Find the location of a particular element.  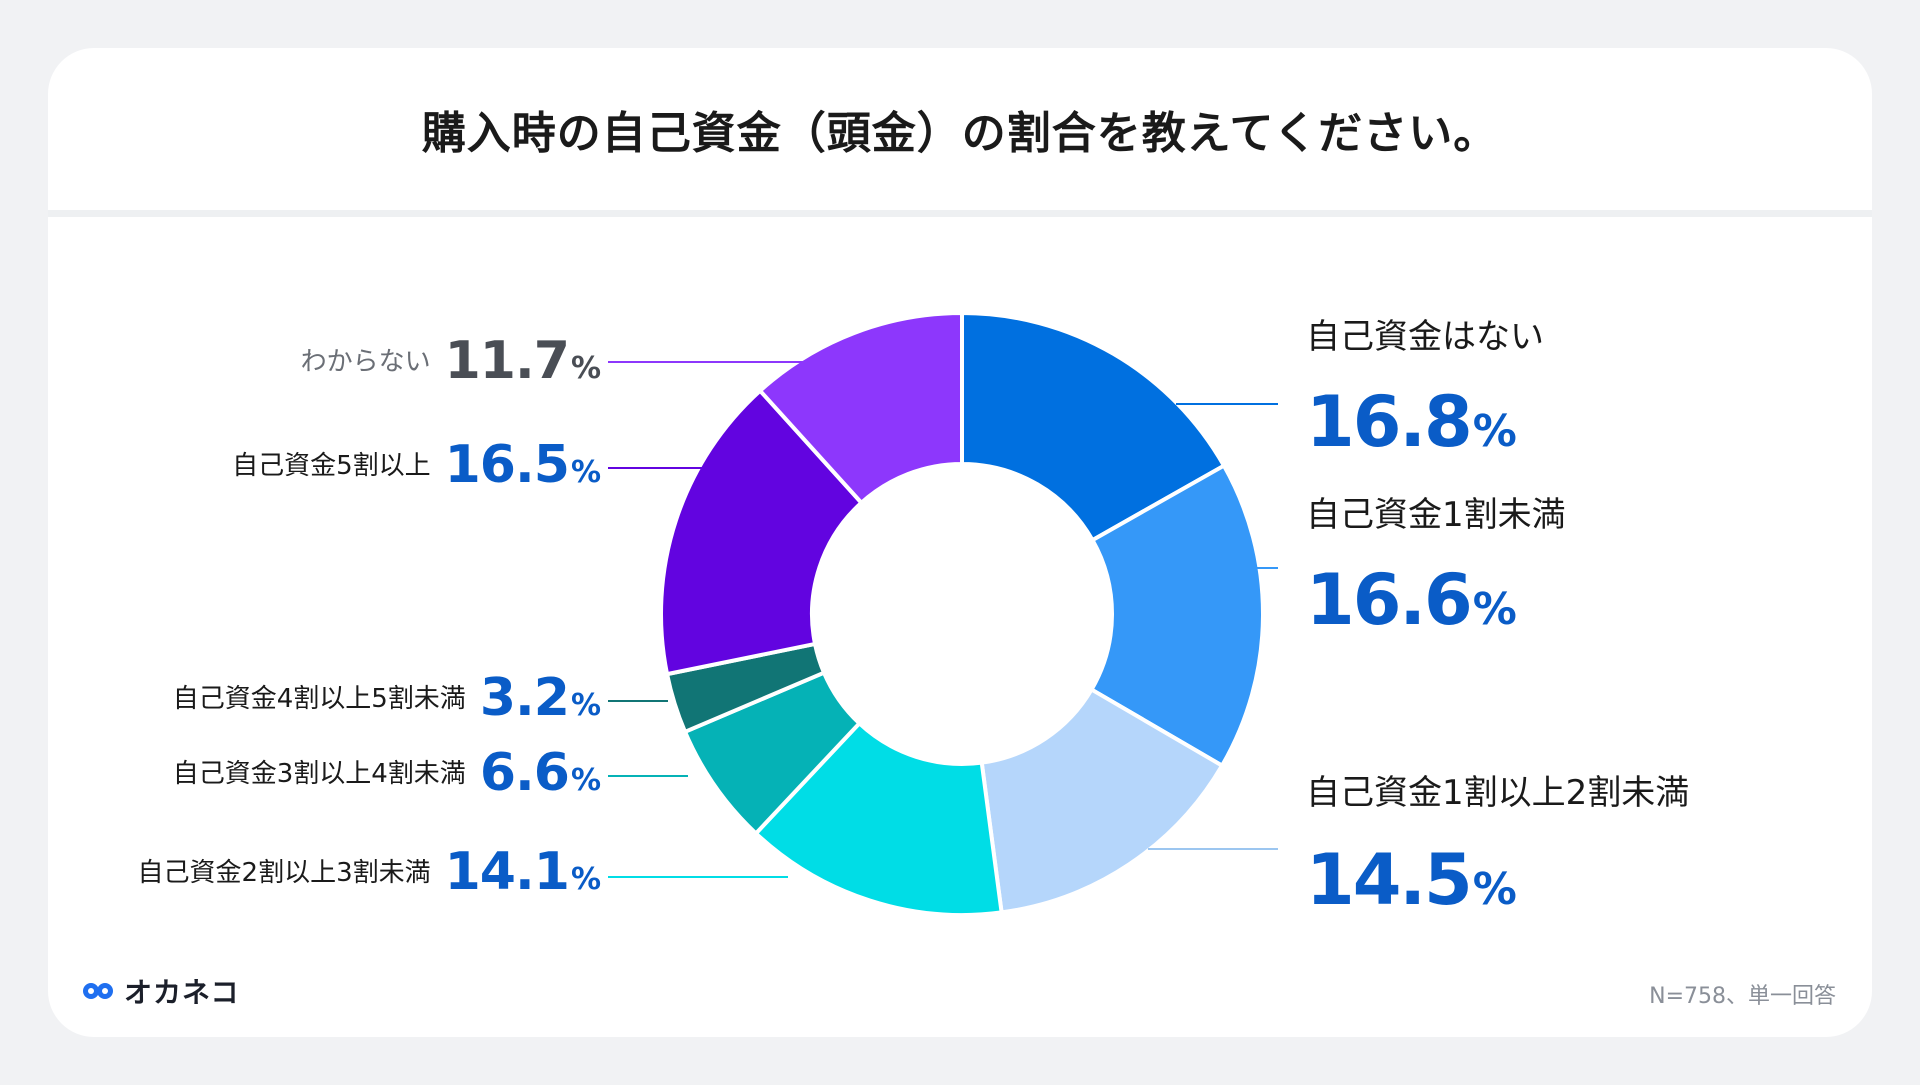

brand-logo: オカネコ is located at coordinates (160, 991).